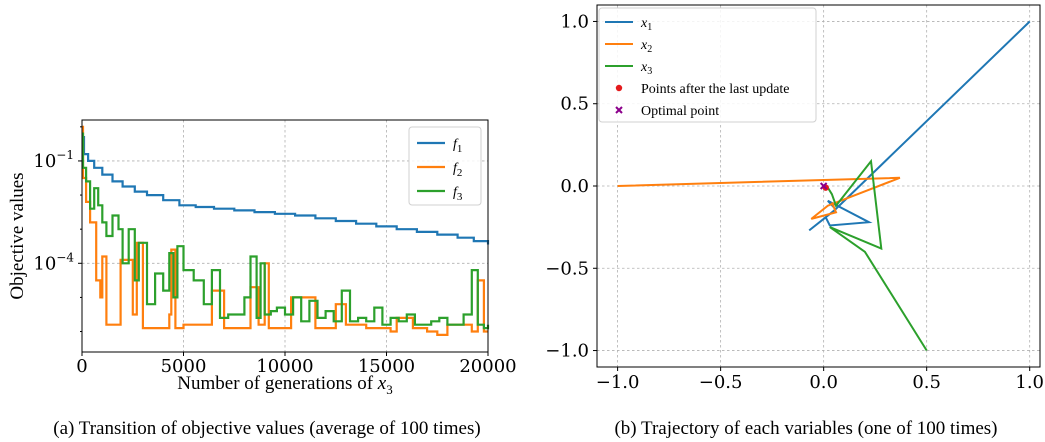  Describe the element at coordinates (646, 24) in the screenshot. I see `b-legend-label: x1` at that location.